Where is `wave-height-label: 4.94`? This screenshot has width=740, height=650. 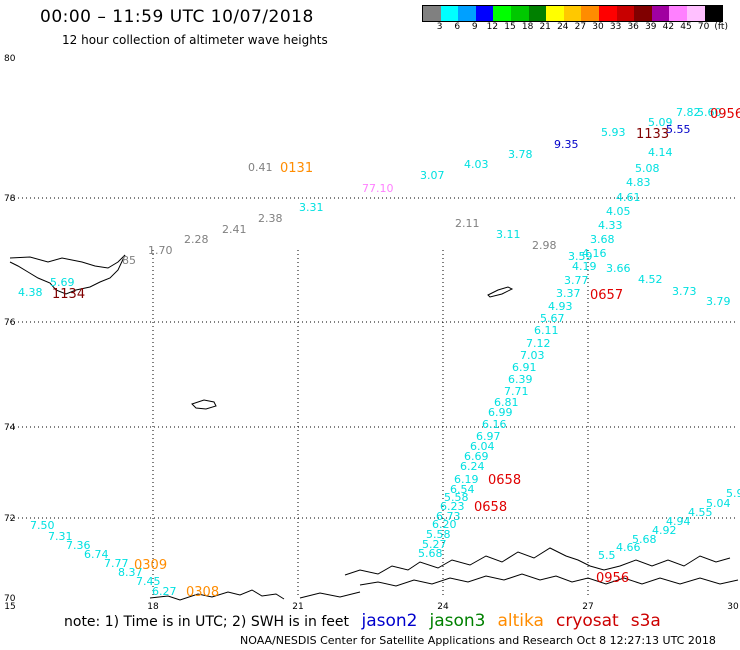 wave-height-label: 4.94 is located at coordinates (678, 521).